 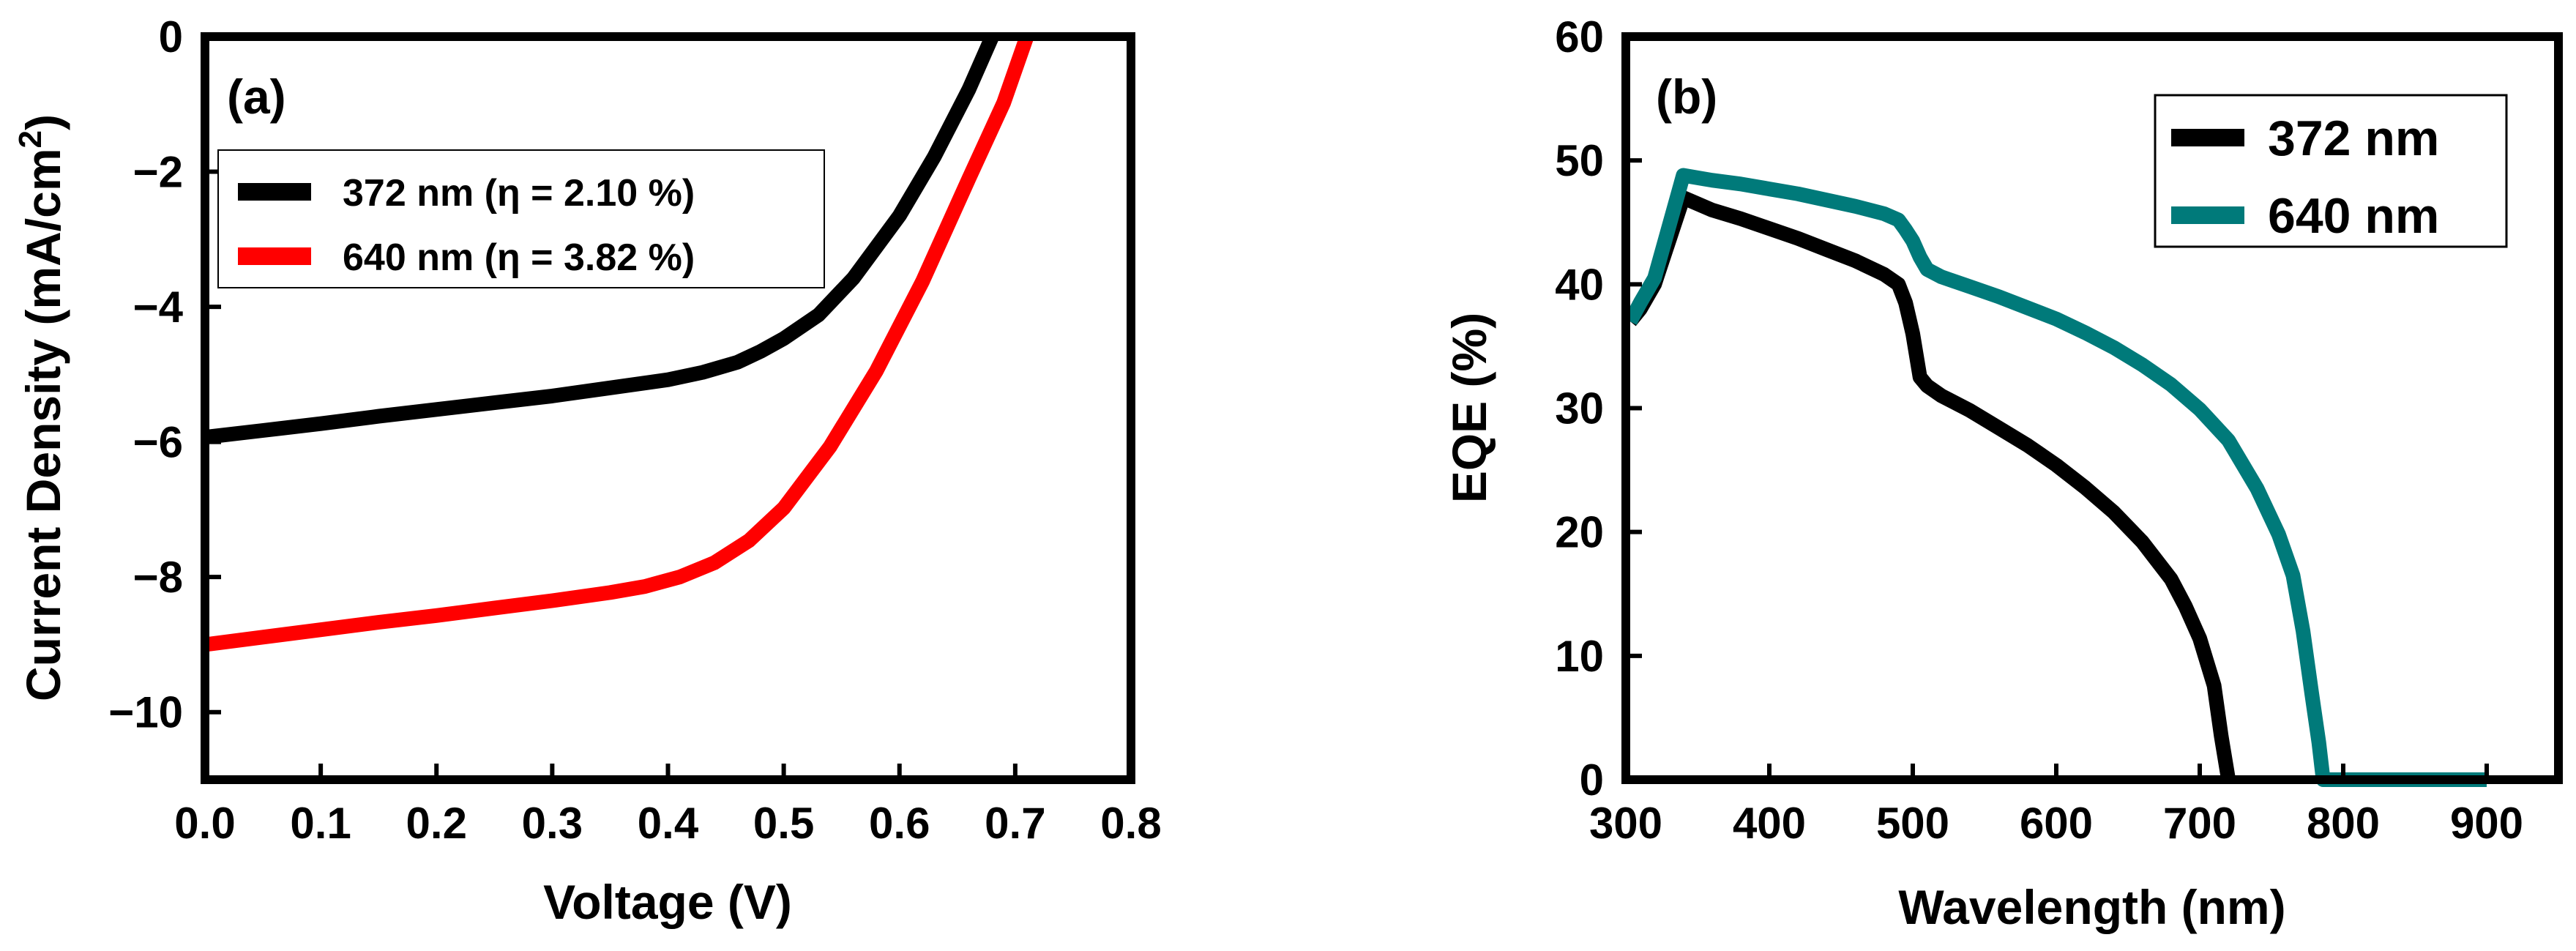 What do you see at coordinates (164, 374) in the screenshot?
I see `panel-a-y-ticks: 0 −2 −4 −6 −8 −10` at bounding box center [164, 374].